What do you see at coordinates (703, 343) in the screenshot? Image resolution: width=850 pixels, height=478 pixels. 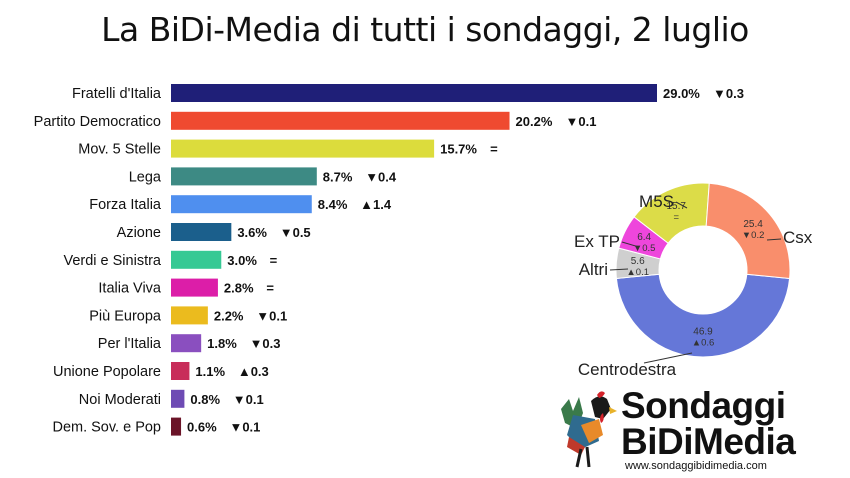 I see `slice-change-label: ▲0.6` at bounding box center [703, 343].